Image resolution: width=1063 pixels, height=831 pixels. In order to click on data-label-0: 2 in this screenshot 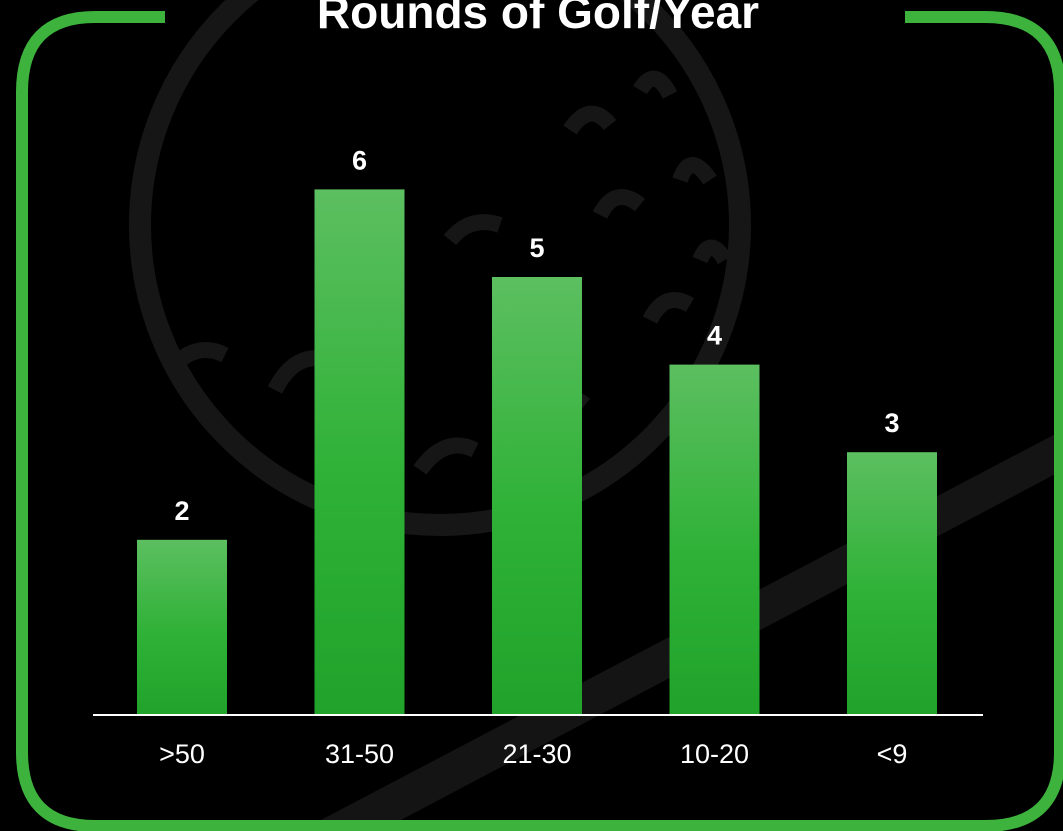, I will do `click(181, 511)`.